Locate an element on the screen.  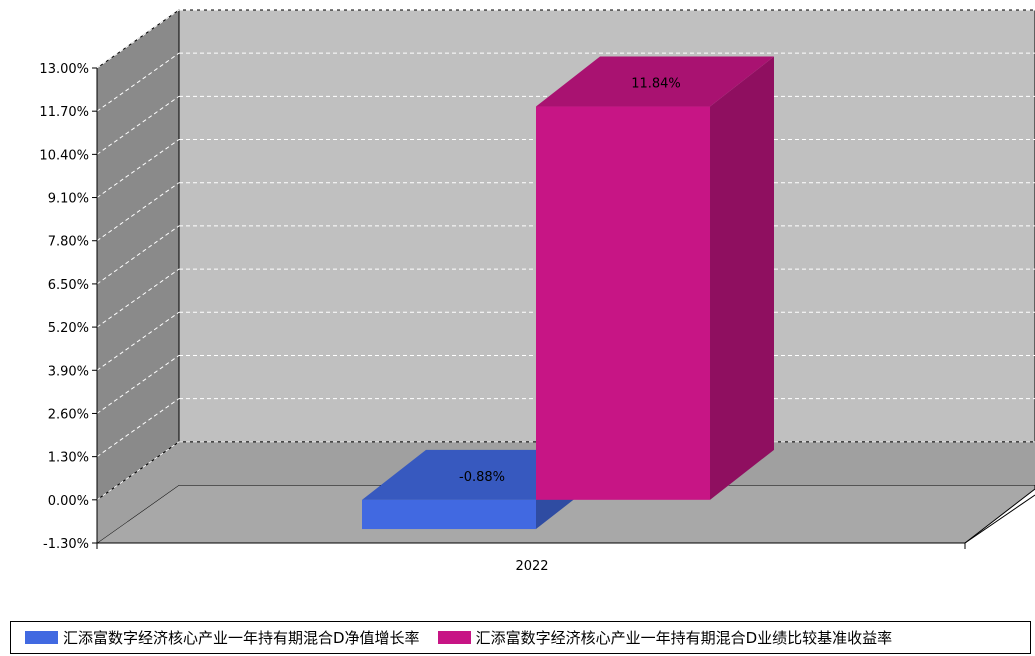
y-tick-label: 5.20% is located at coordinates (68, 328).